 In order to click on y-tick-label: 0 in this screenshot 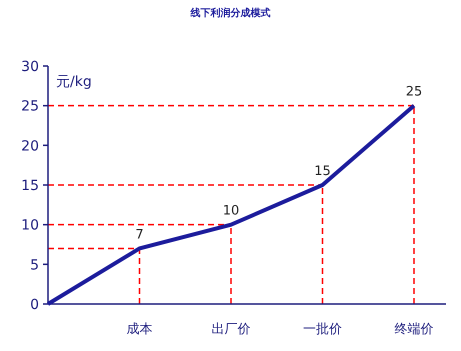, I will do `click(34, 305)`.